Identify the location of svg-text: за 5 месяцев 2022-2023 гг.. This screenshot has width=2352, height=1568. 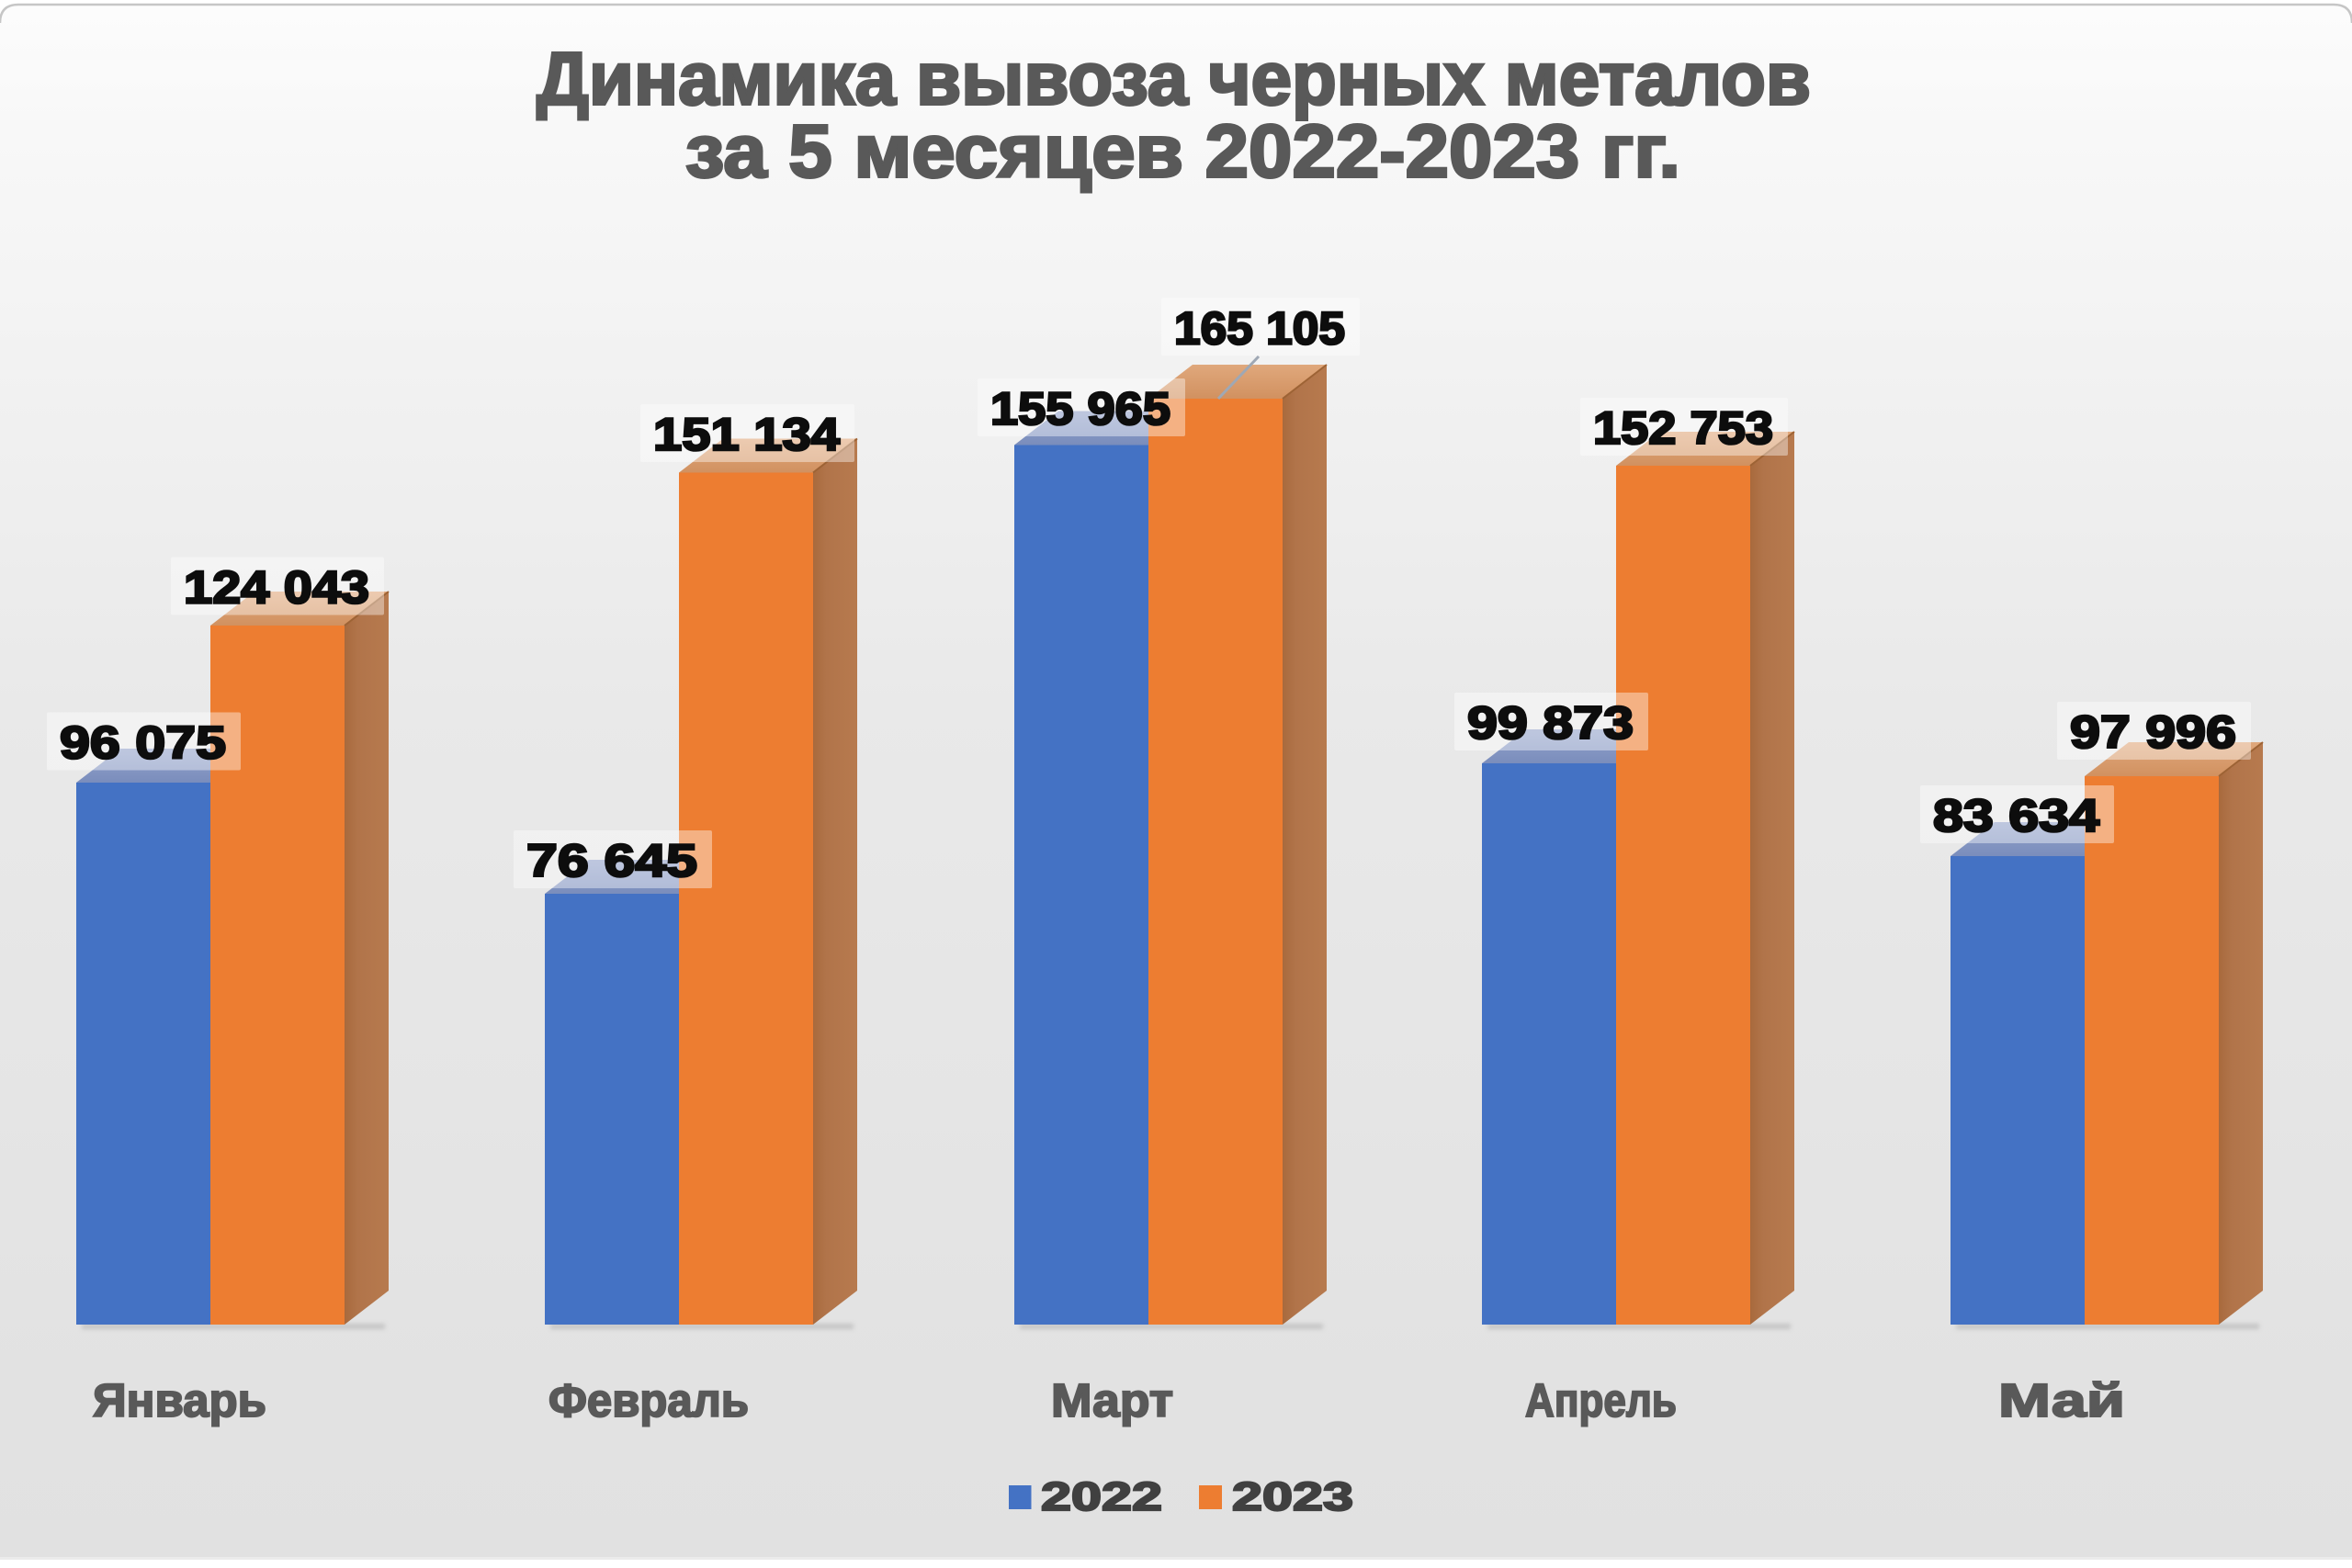
(1183, 152).